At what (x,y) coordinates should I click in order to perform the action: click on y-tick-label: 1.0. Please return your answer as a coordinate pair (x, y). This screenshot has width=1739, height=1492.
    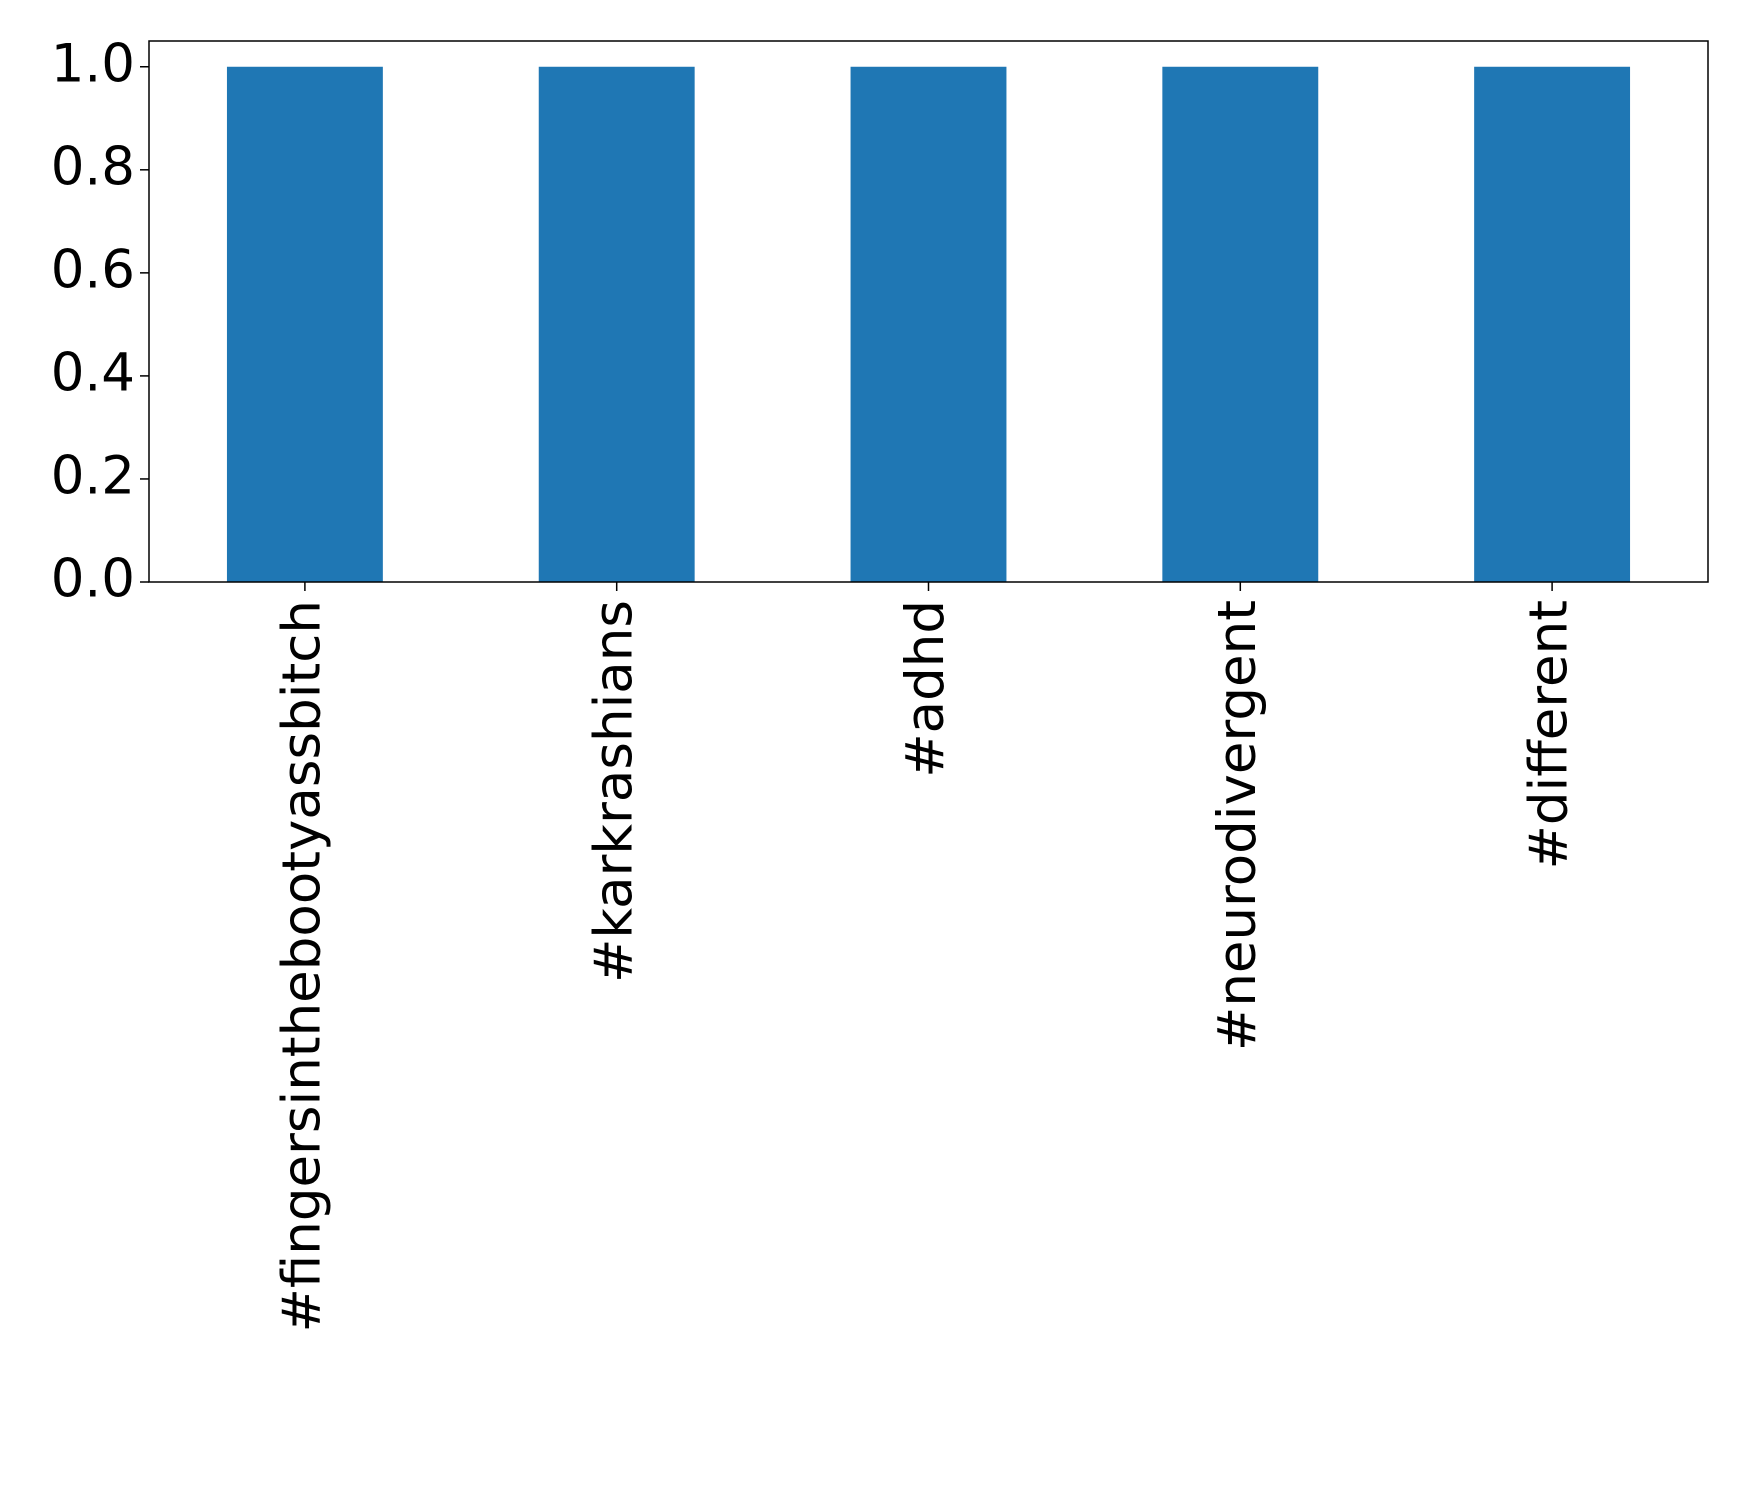
    Looking at the image, I should click on (93, 63).